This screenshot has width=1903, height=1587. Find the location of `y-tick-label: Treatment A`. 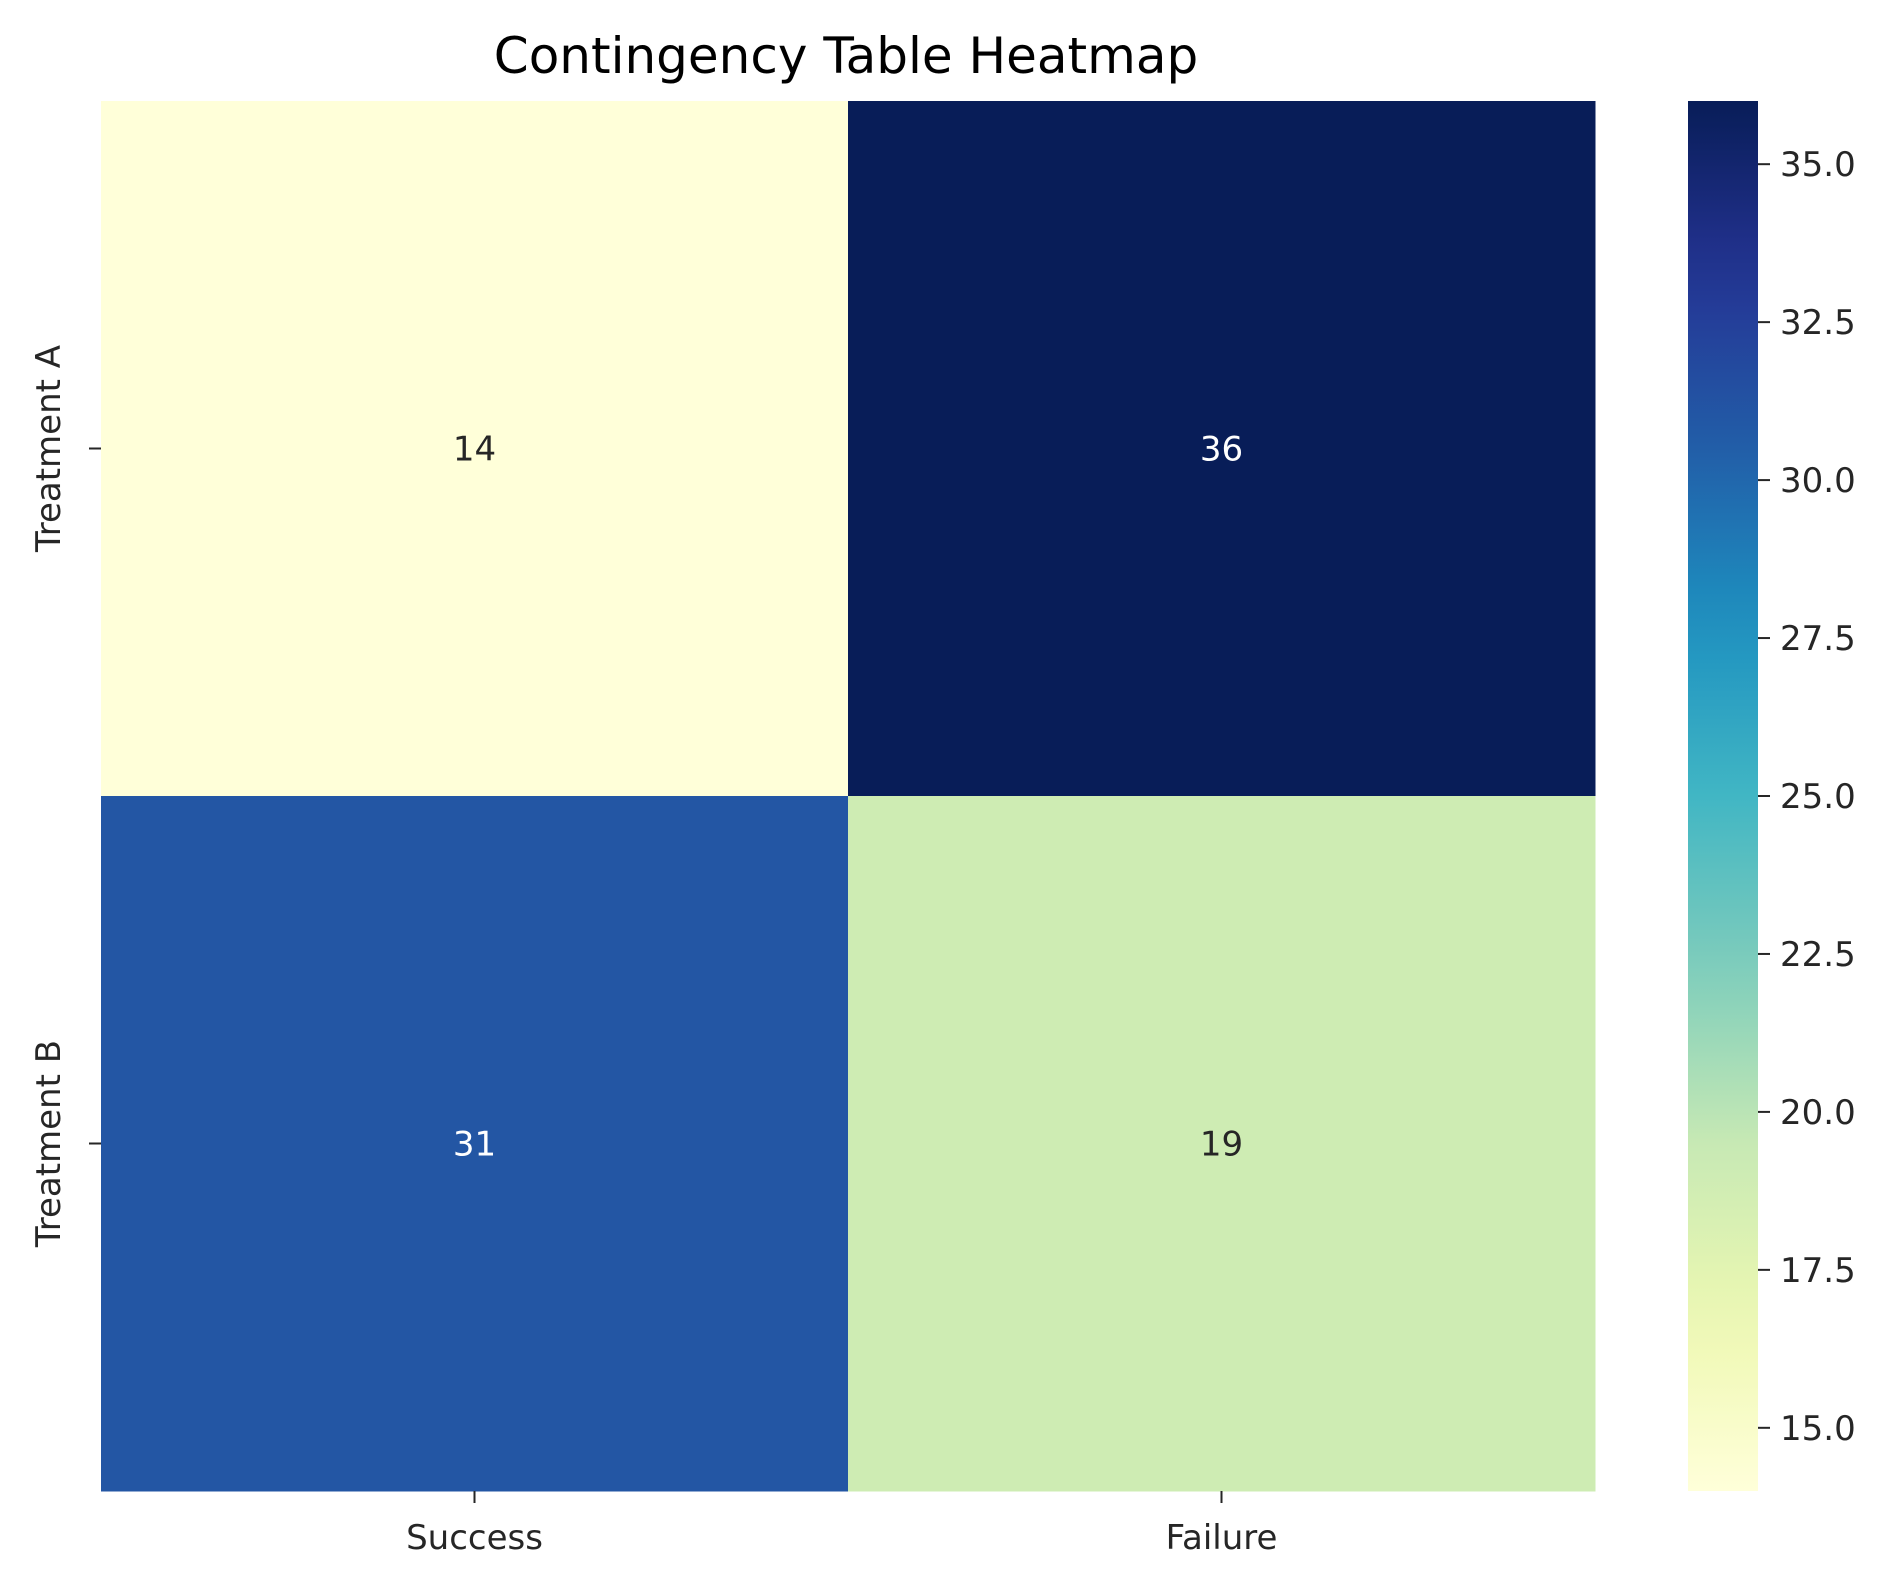

y-tick-label: Treatment A is located at coordinates (49, 449).